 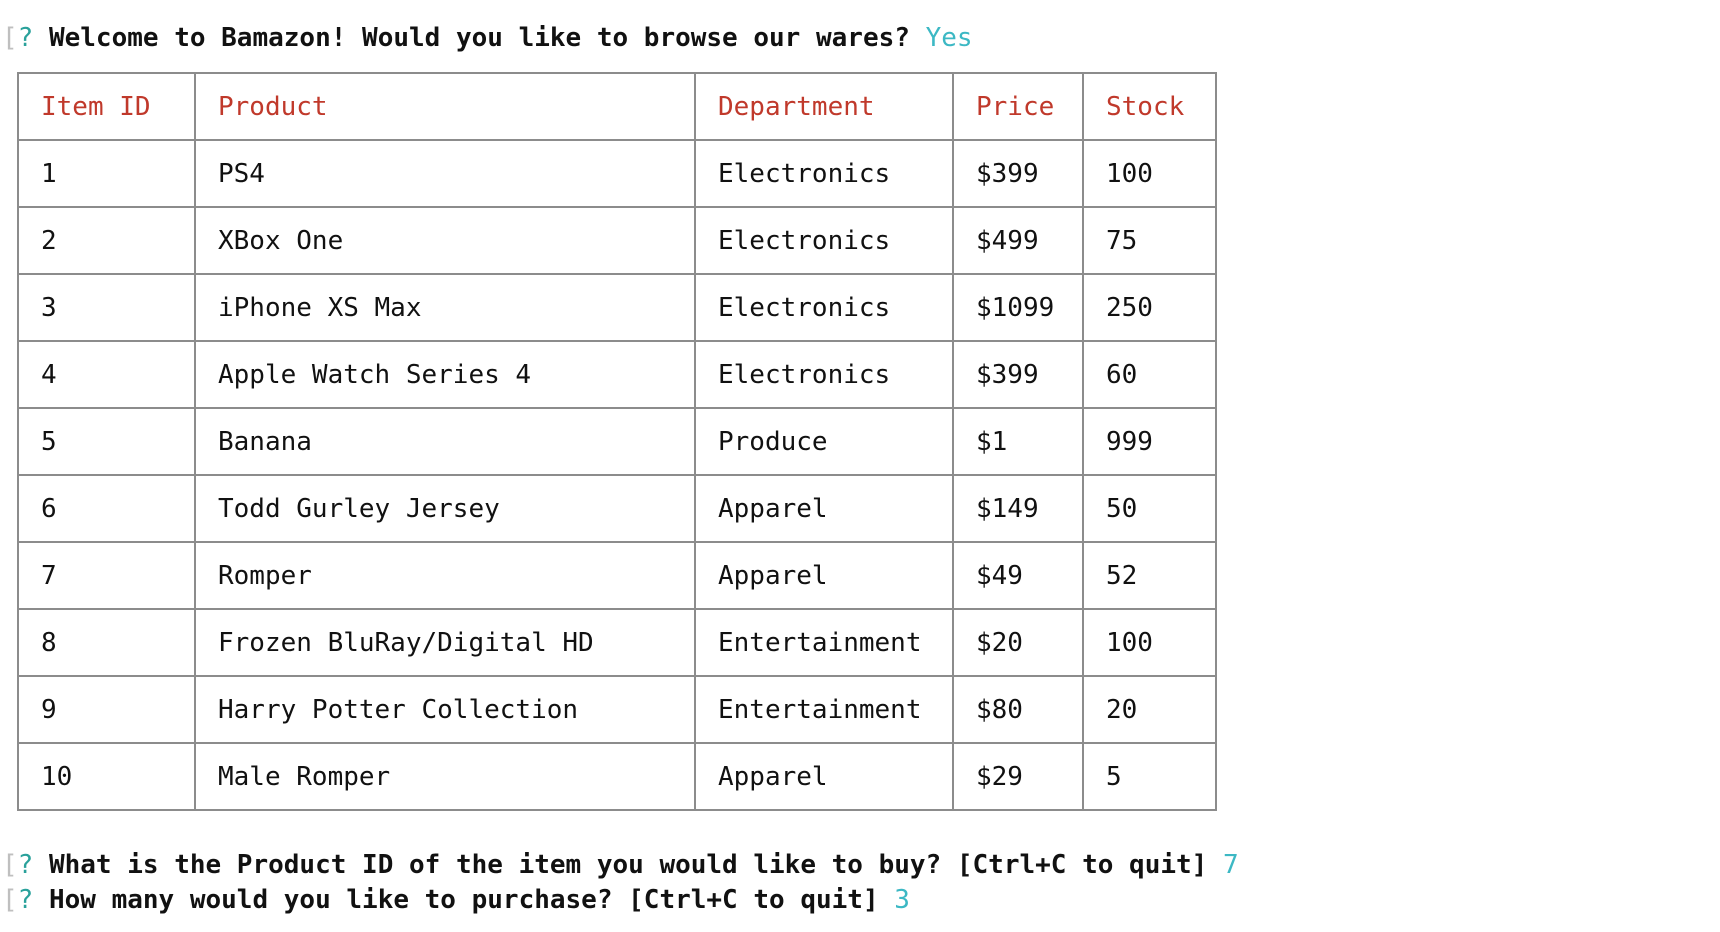 What do you see at coordinates (824, 441) in the screenshot?
I see `cell-department: Produce` at bounding box center [824, 441].